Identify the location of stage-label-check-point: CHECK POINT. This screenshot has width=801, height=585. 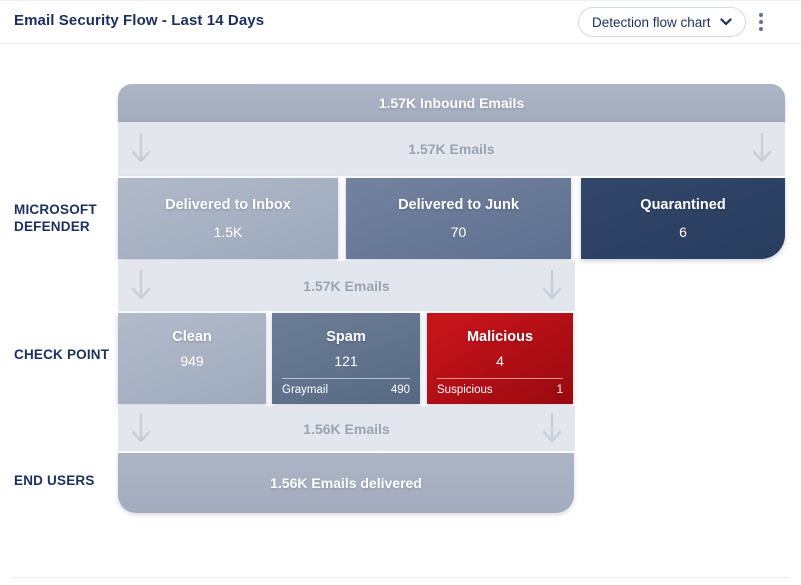
(61, 354).